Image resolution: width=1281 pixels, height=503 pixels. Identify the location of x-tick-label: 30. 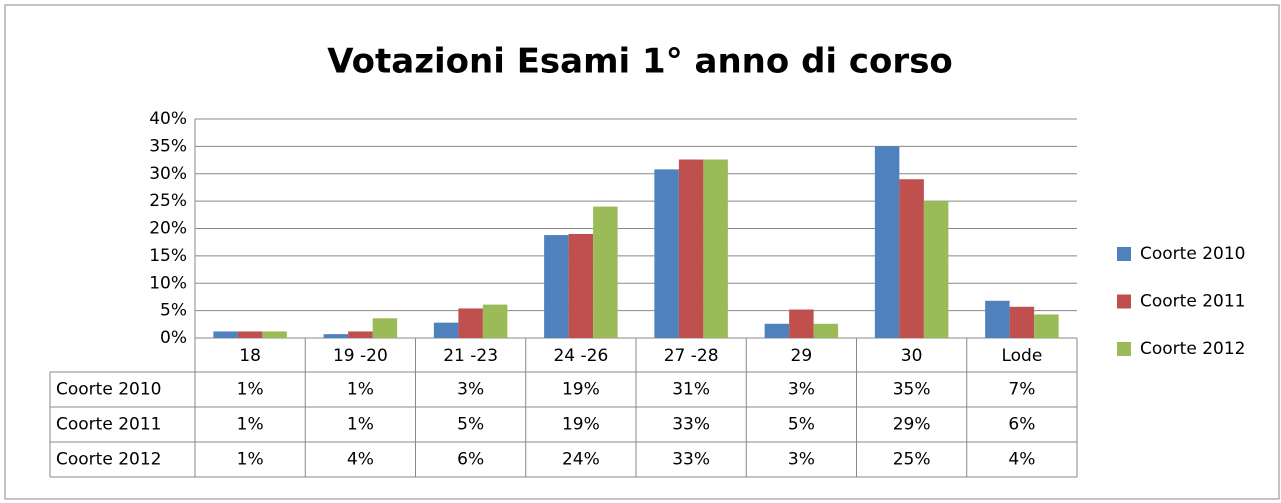
(912, 356).